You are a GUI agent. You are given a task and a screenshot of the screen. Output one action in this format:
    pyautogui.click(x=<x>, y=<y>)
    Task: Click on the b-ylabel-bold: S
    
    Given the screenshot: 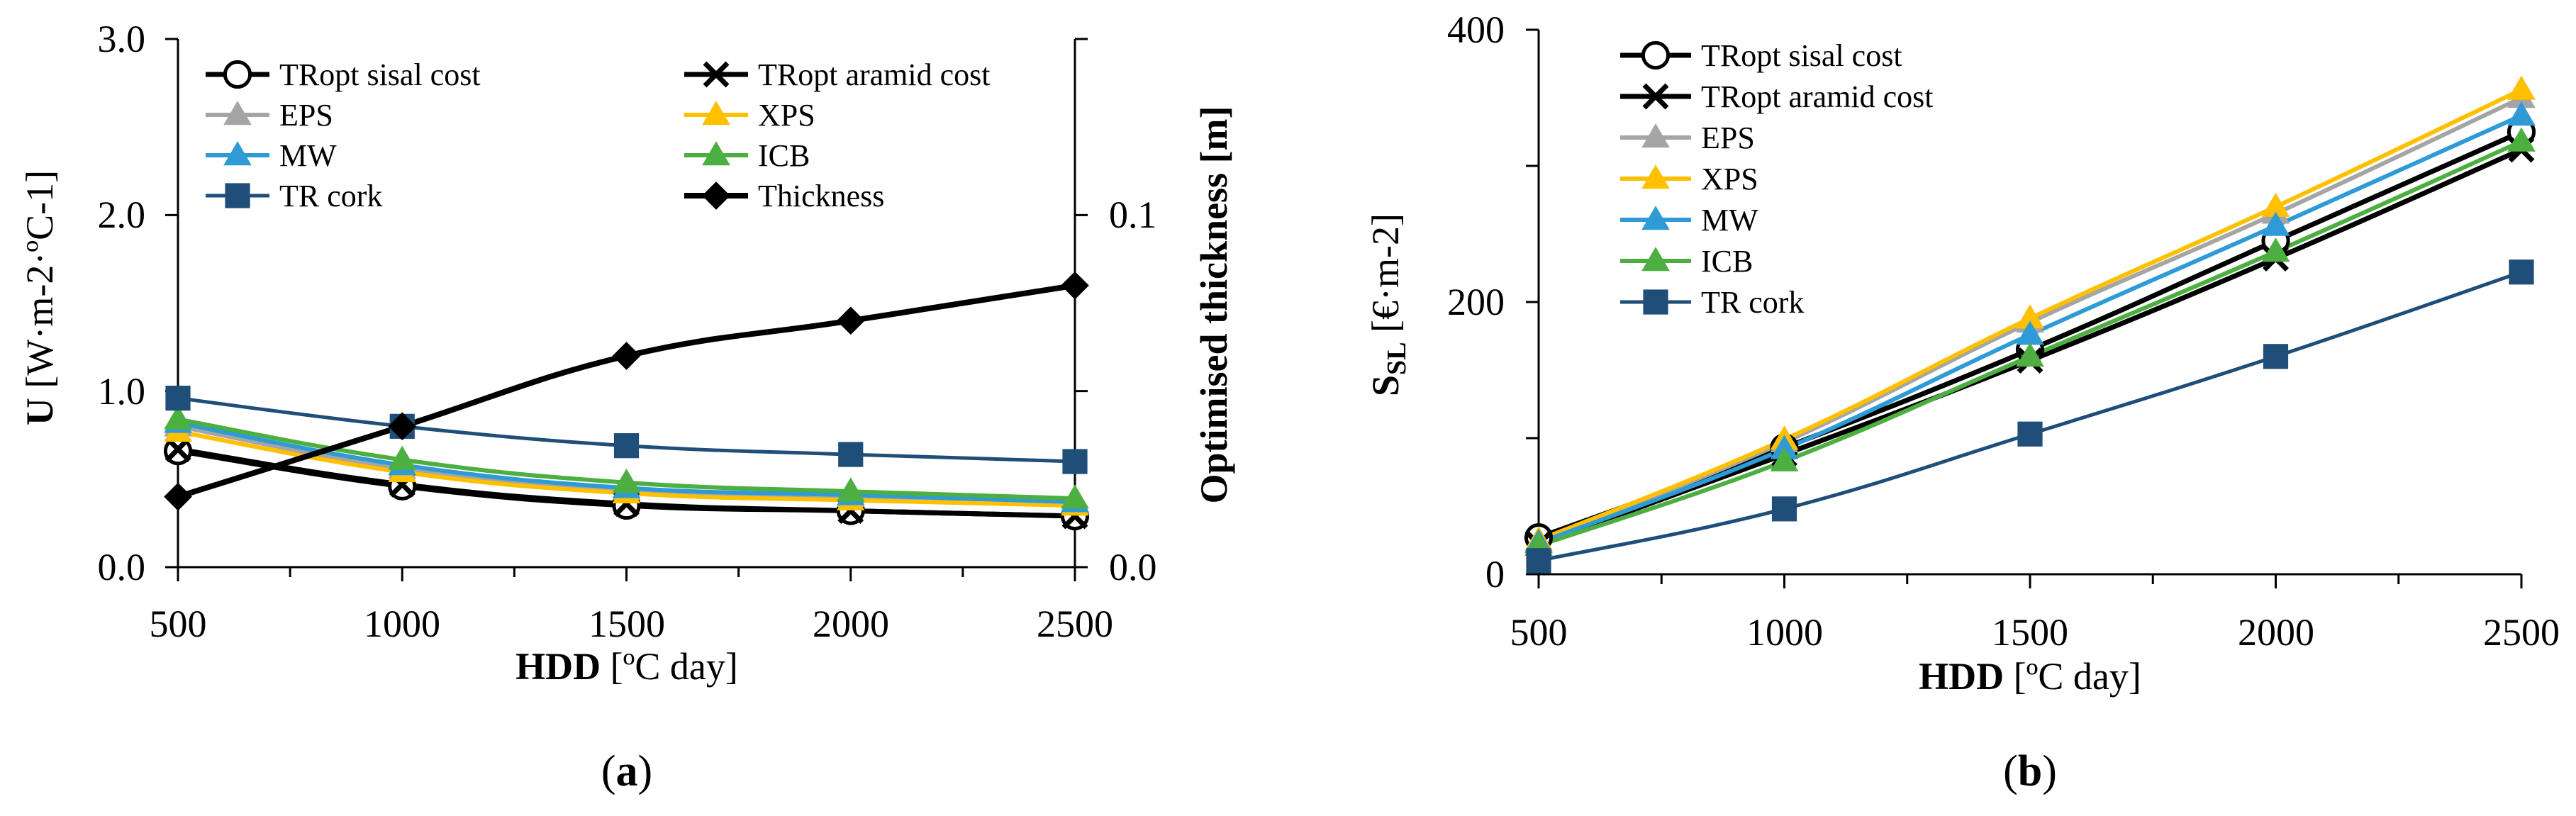 What is the action you would take?
    pyautogui.click(x=1385, y=386)
    